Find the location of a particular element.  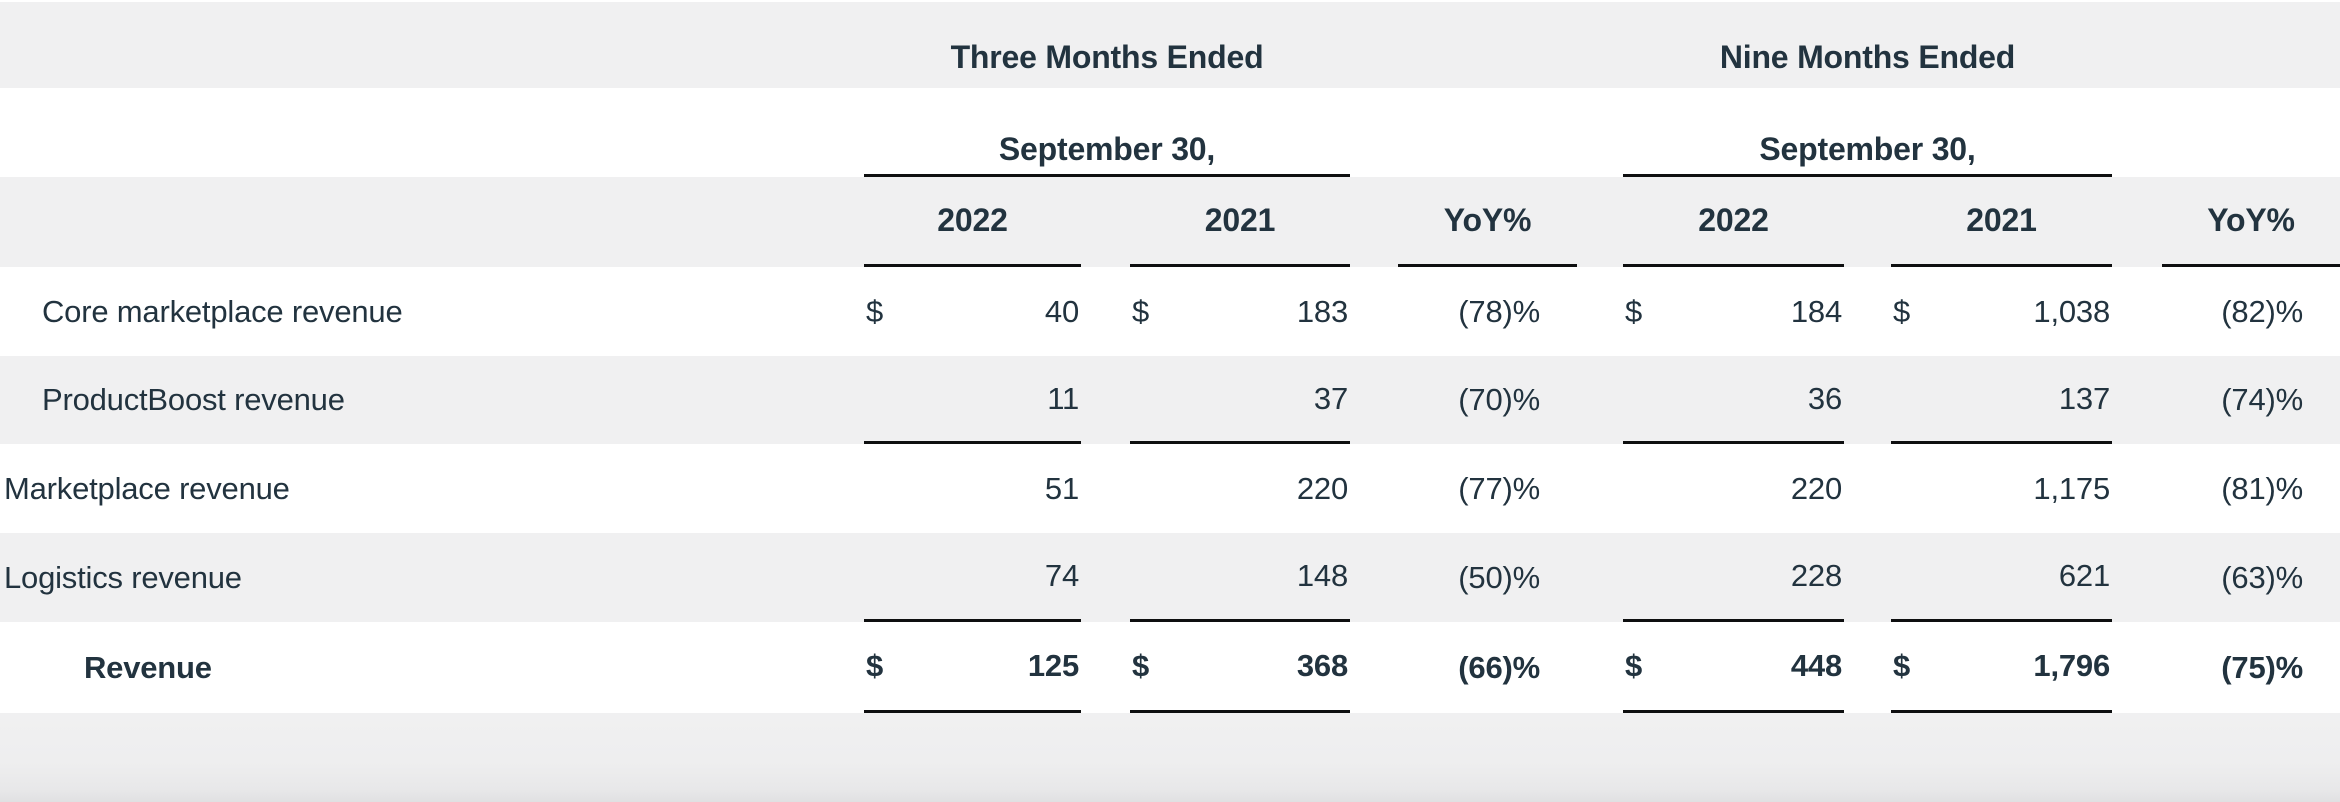

cell-value: 11 is located at coordinates (1063, 398).